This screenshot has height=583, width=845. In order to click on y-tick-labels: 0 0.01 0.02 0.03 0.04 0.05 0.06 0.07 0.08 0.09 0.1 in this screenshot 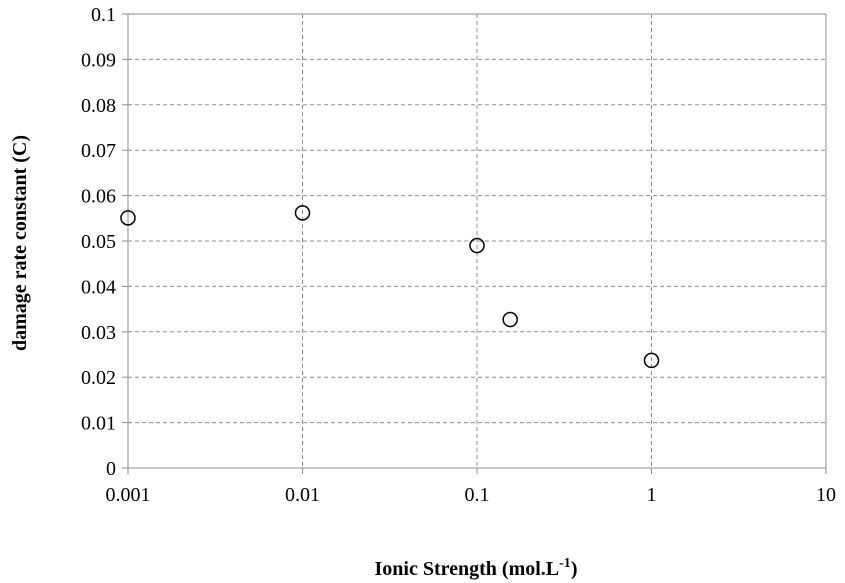, I will do `click(98, 242)`.